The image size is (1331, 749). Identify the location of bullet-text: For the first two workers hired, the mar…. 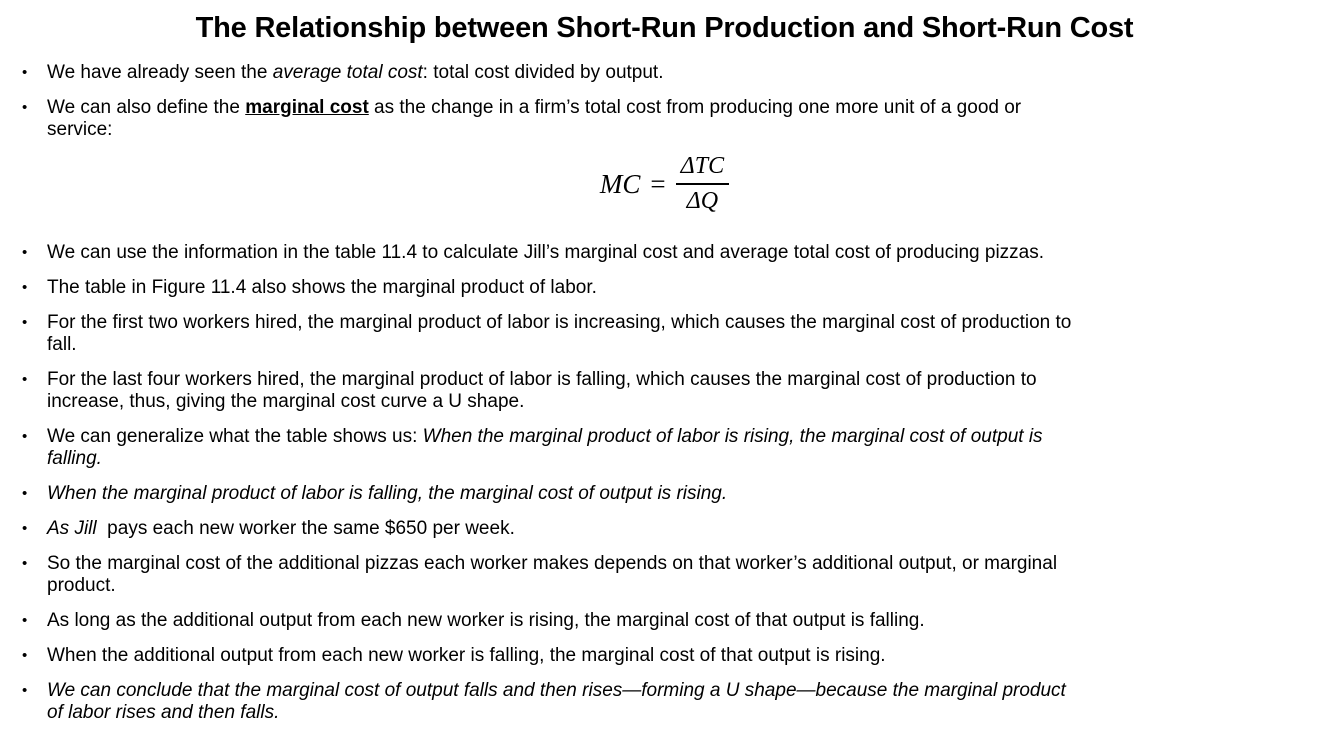
(678, 334).